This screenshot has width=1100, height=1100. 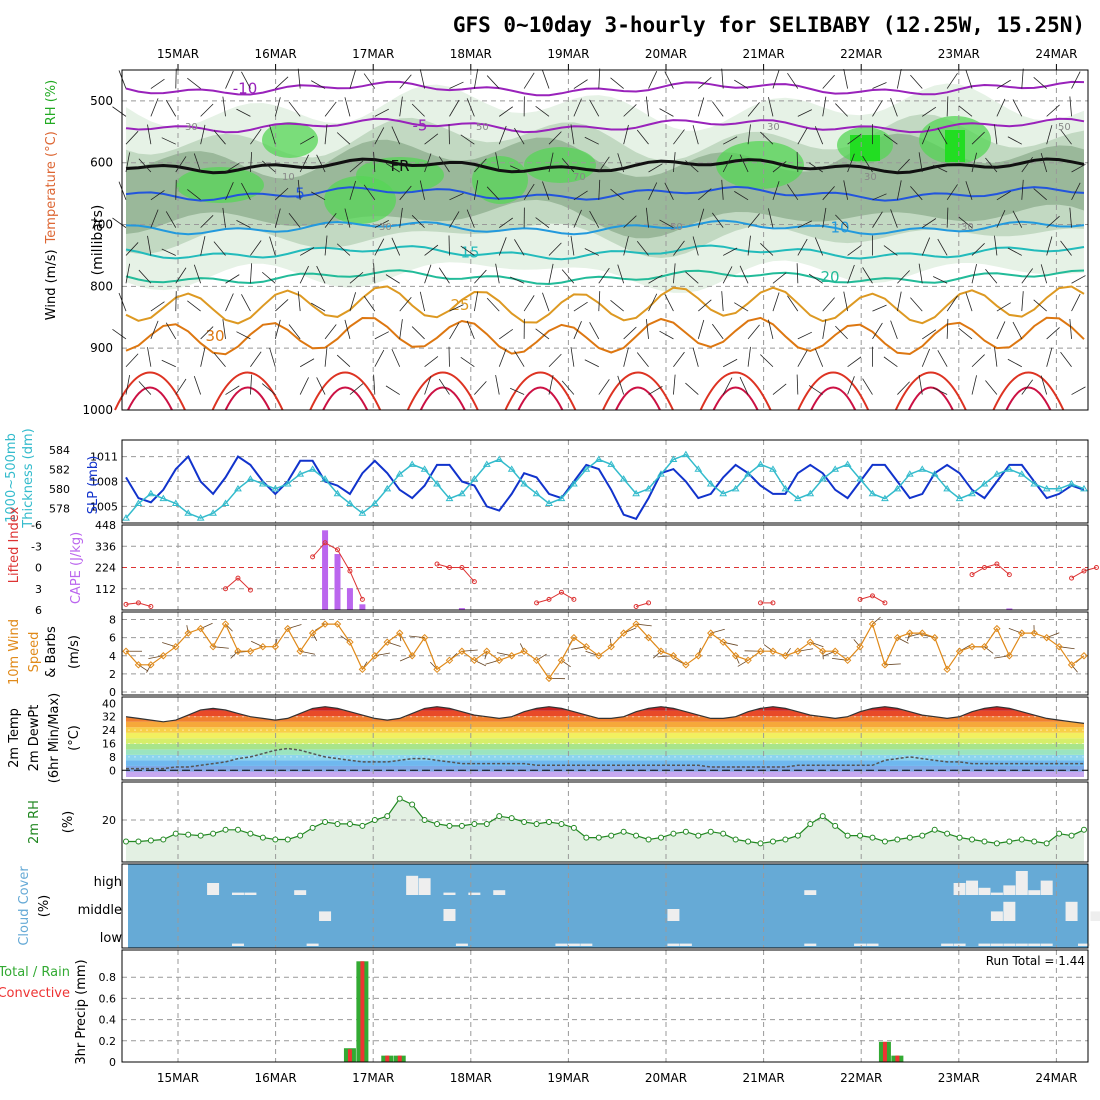 What do you see at coordinates (865, 148) in the screenshot?
I see `rh-humid-blob` at bounding box center [865, 148].